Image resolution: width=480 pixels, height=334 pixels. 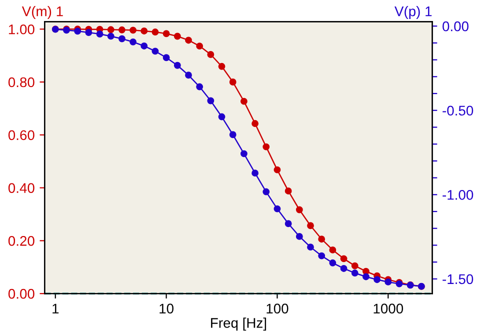 What do you see at coordinates (21, 241) in the screenshot?
I see `y-tick-label: 0.20` at bounding box center [21, 241].